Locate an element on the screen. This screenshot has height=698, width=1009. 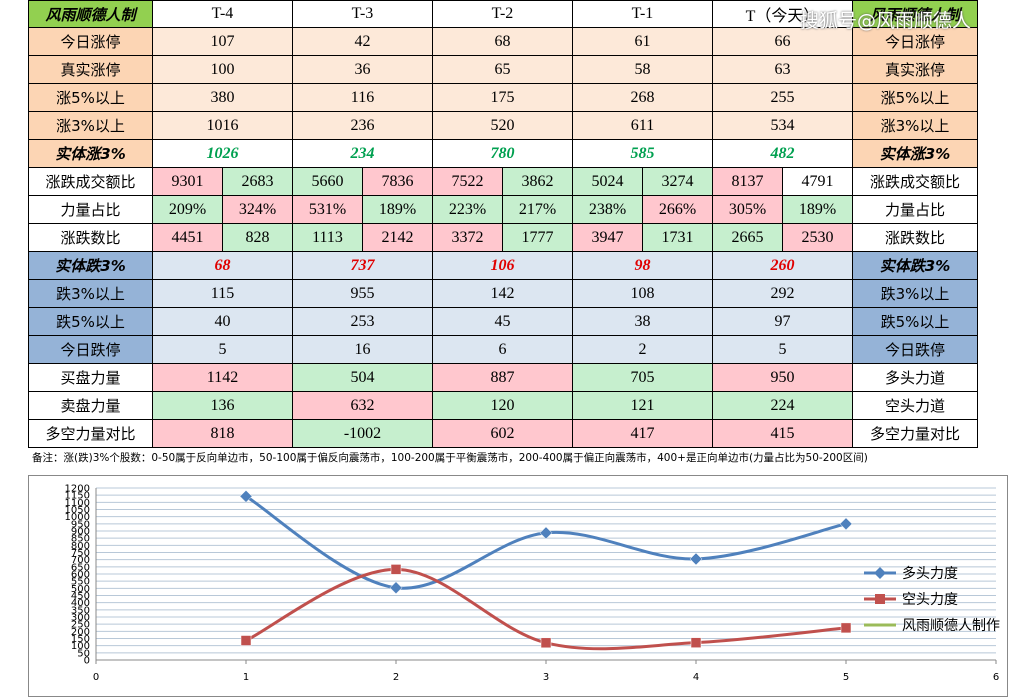
row-label-right: 今日涨停 is located at coordinates (915, 42).